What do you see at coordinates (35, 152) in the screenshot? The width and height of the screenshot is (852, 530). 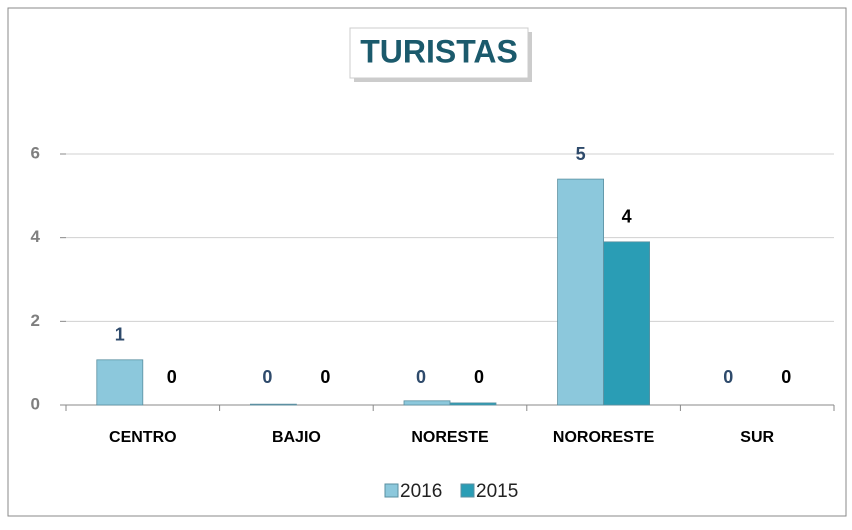 I see `y-tick-label: 6` at bounding box center [35, 152].